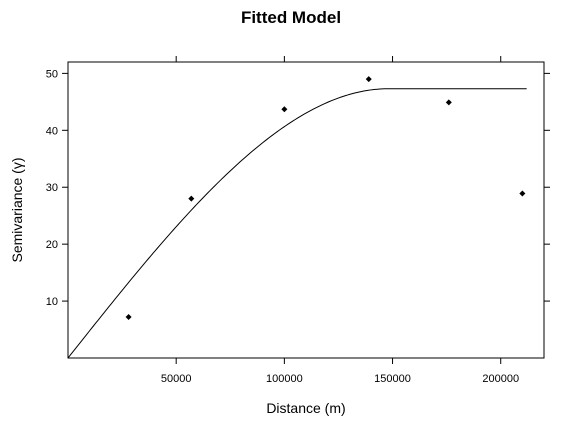  Describe the element at coordinates (284, 379) in the screenshot. I see `x-tick-label: 100000` at that location.